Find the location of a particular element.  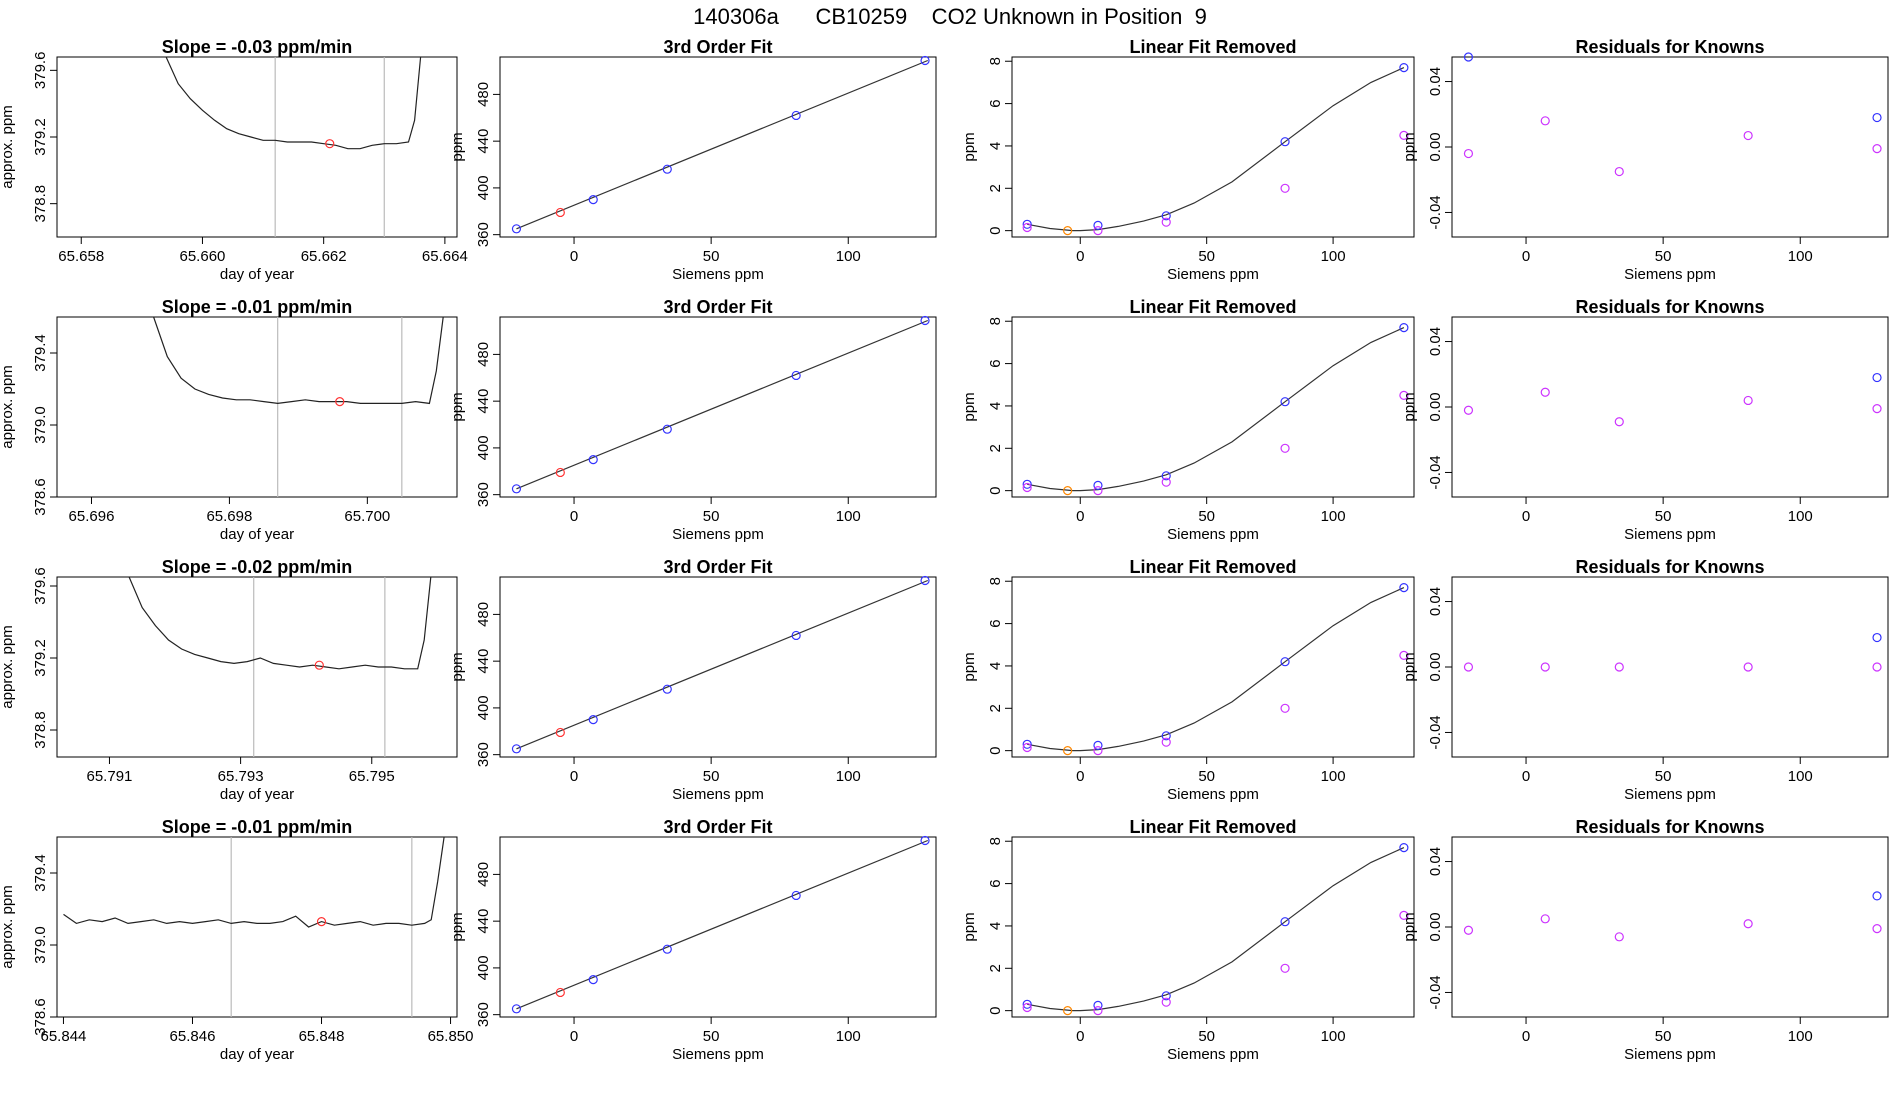

panel-title: Slope = -0.01 ppm/min is located at coordinates (257, 827).